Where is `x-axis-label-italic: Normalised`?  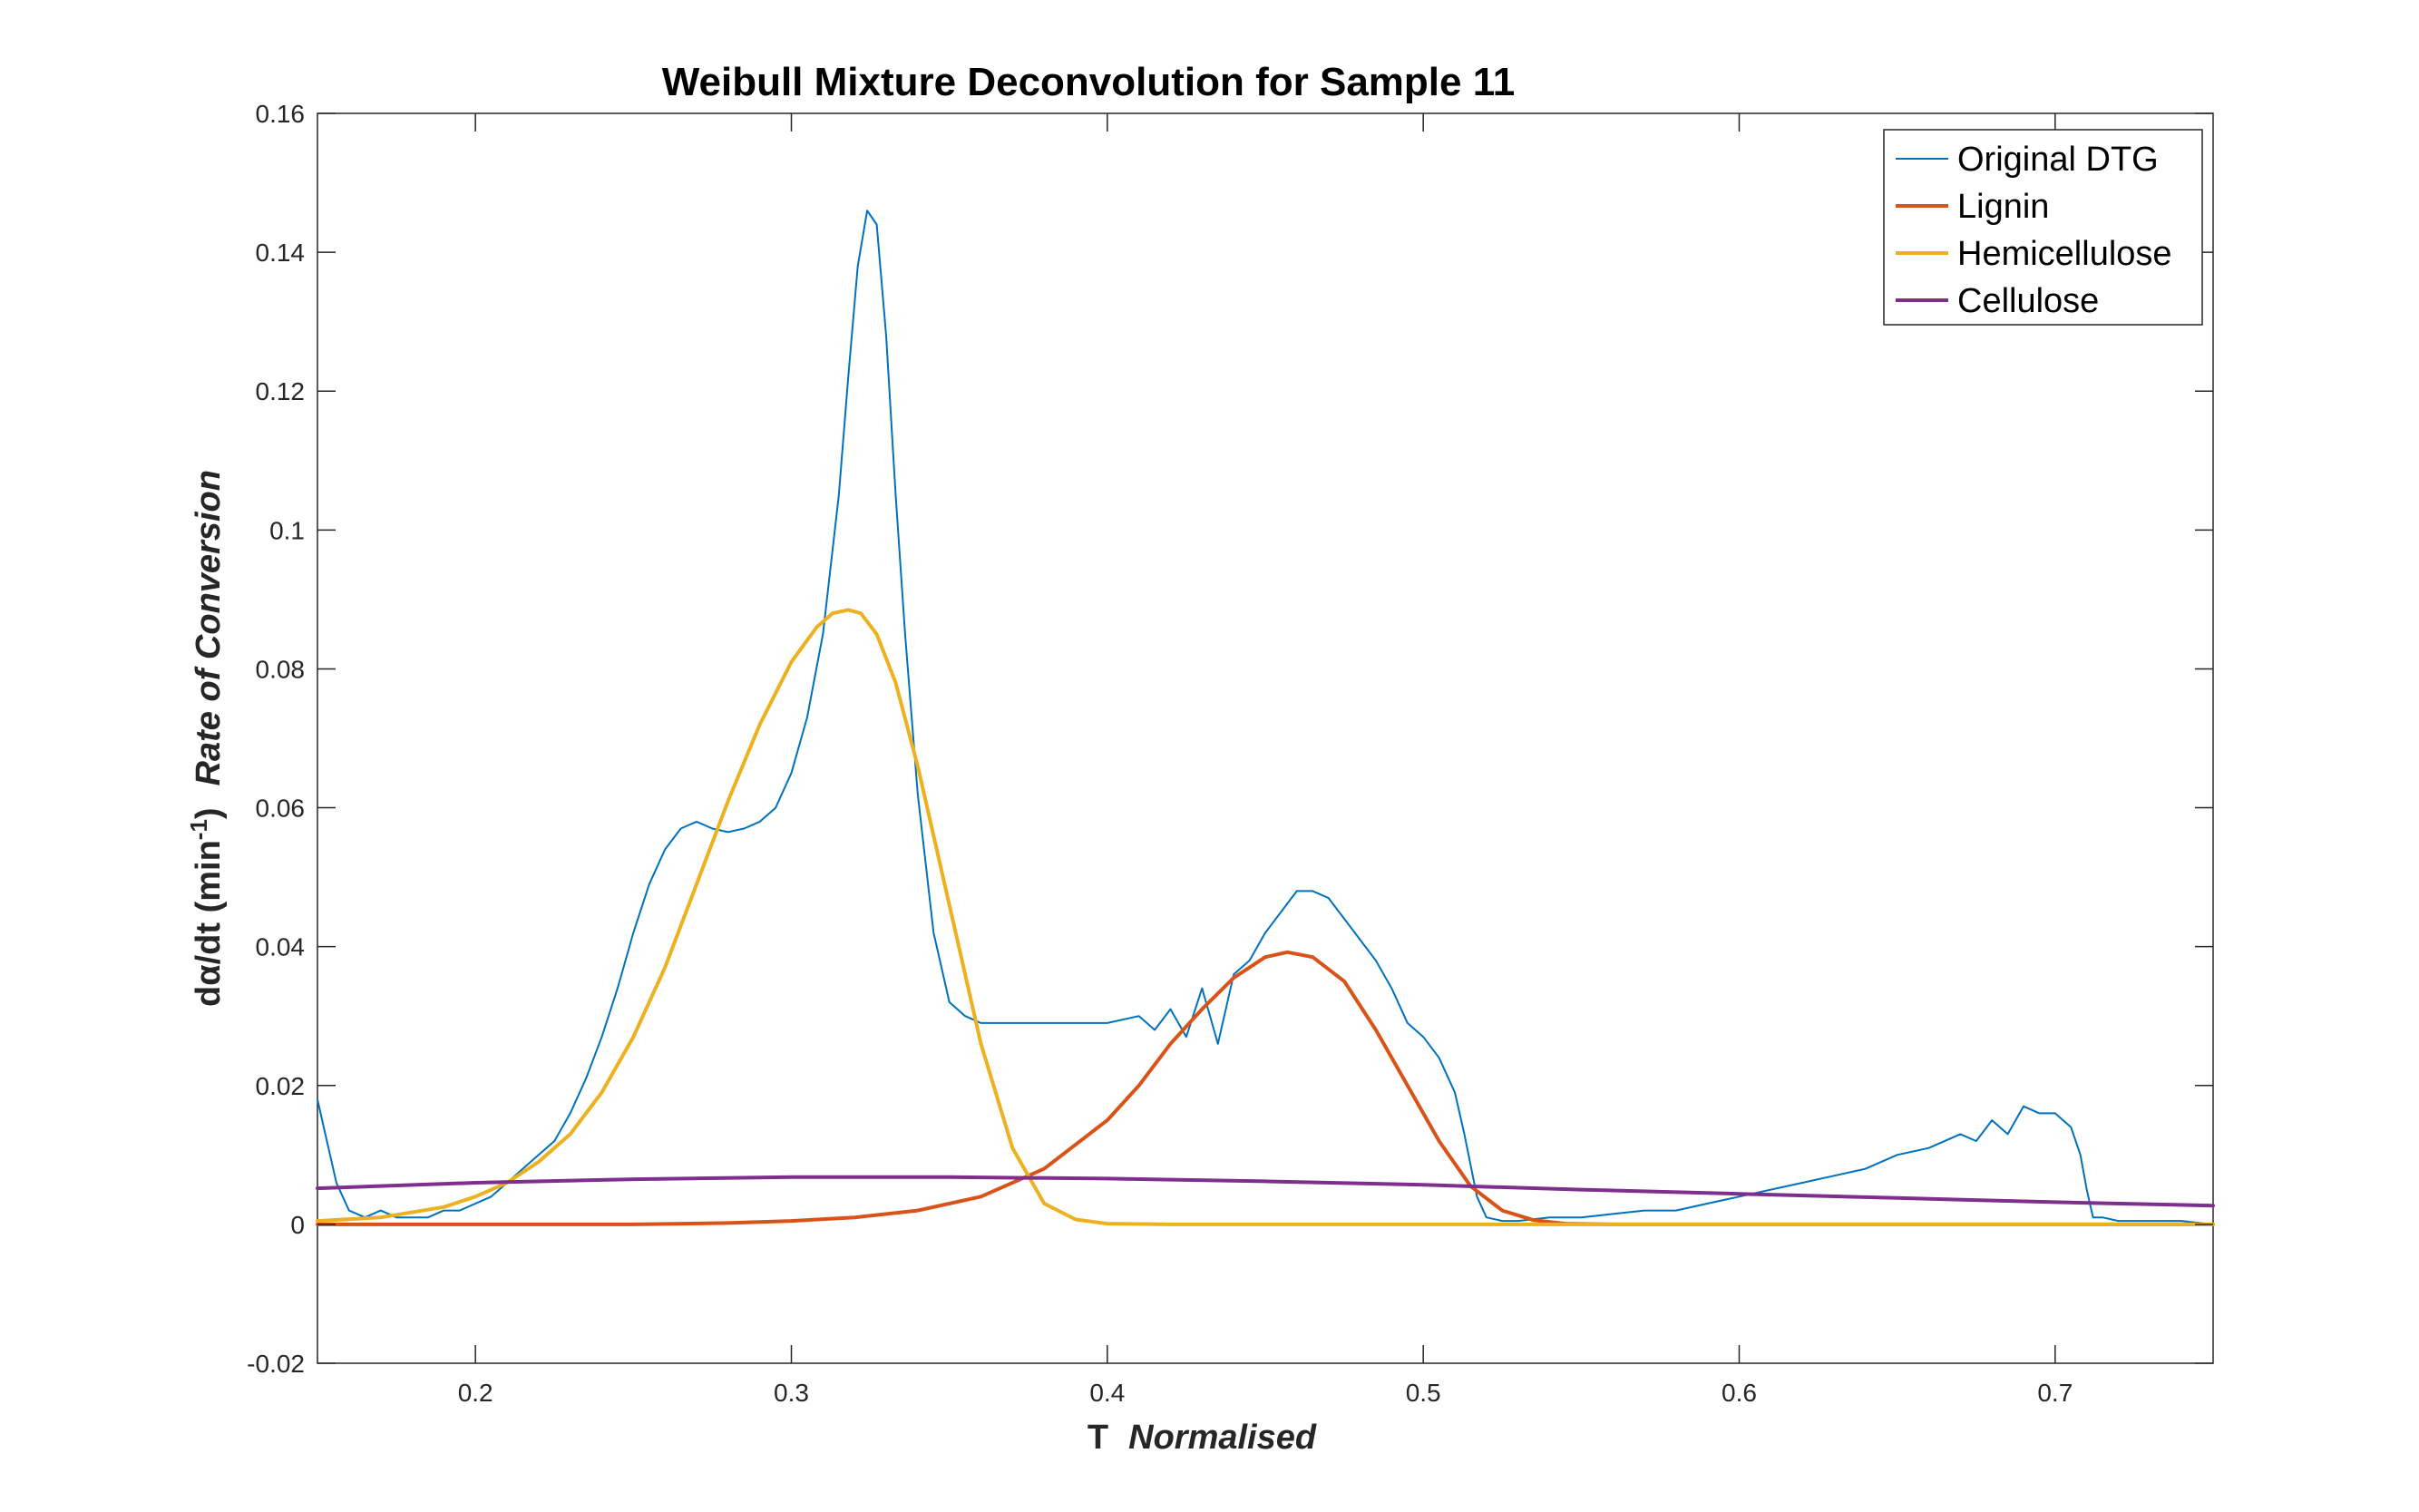 x-axis-label-italic: Normalised is located at coordinates (1223, 1438).